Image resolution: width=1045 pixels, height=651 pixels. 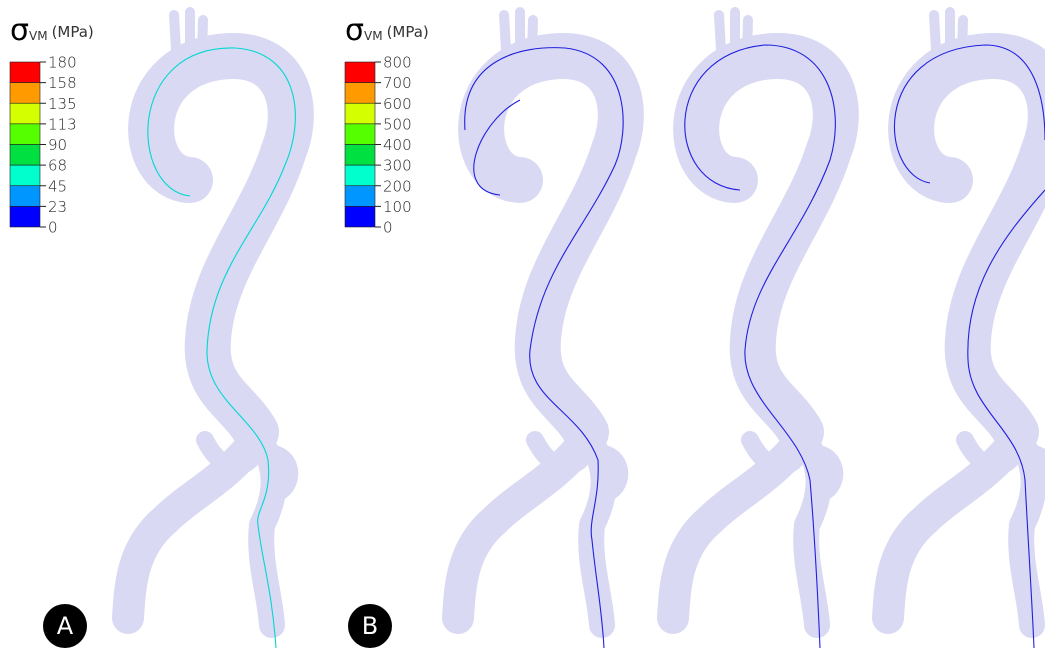 What do you see at coordinates (397, 63) in the screenshot?
I see `legend-label: 800` at bounding box center [397, 63].